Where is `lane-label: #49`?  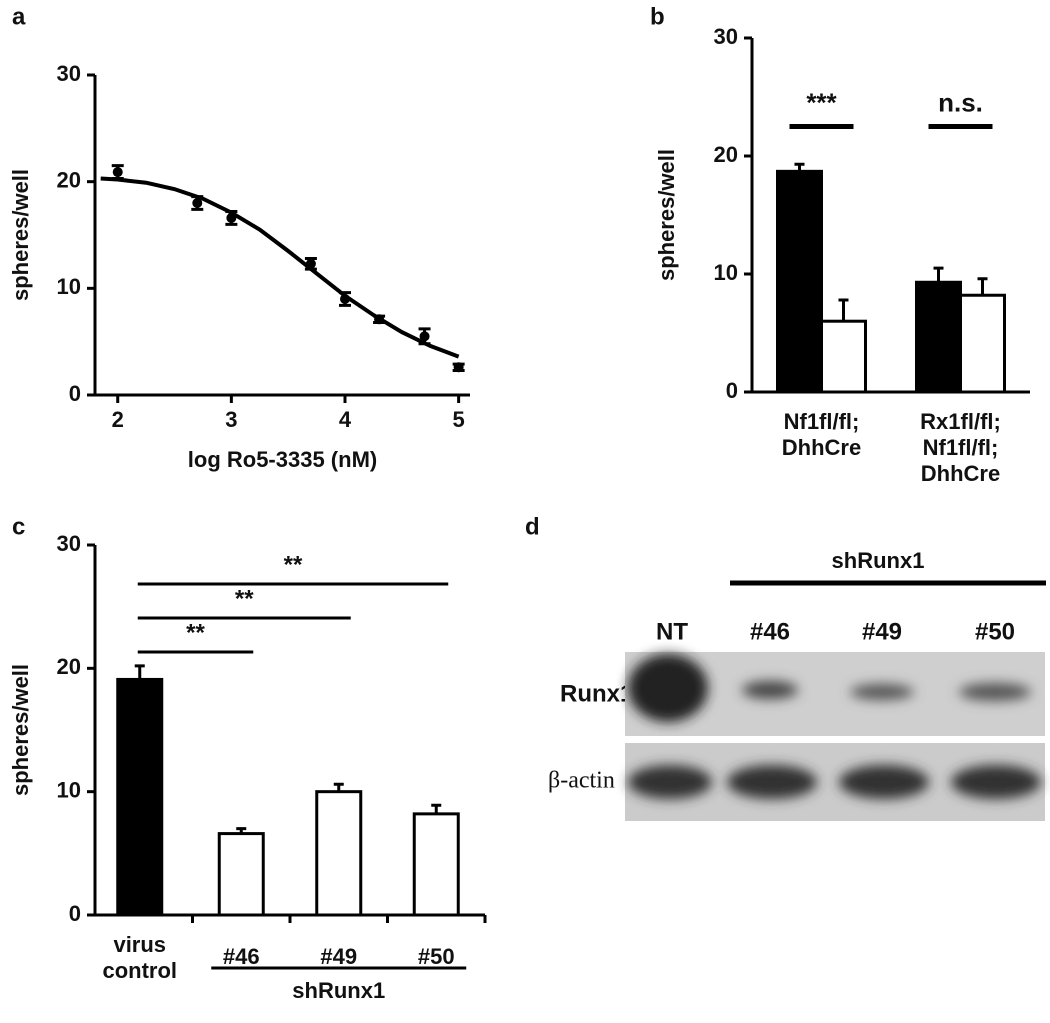 lane-label: #49 is located at coordinates (882, 631).